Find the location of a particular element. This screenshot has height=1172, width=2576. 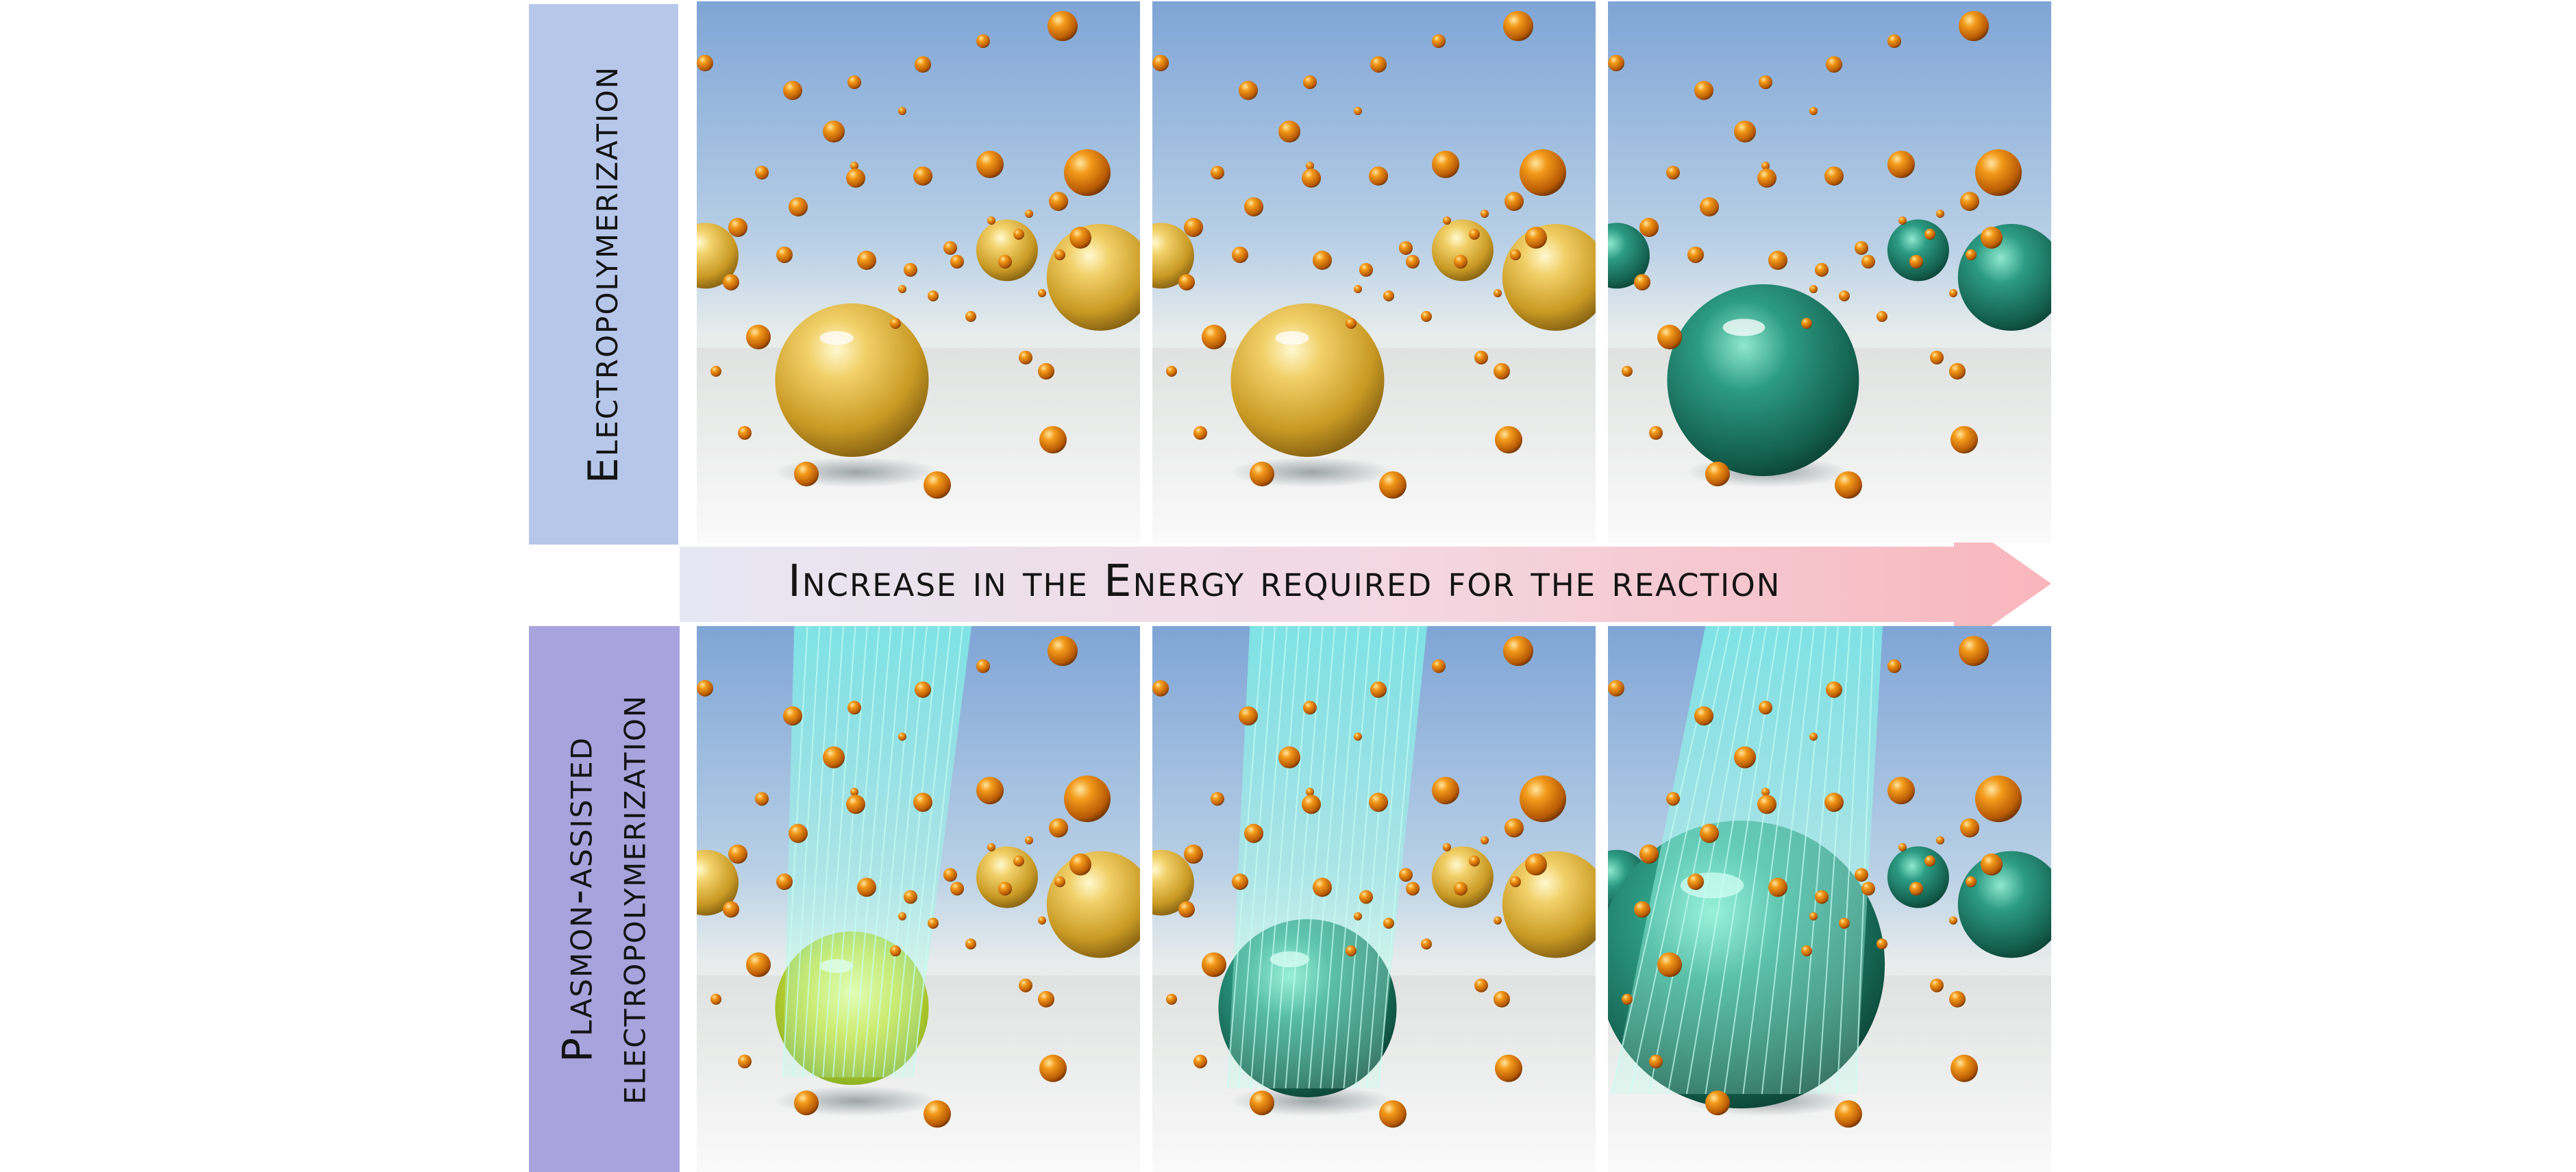

row-label-electropolymerization: Electropolymerization is located at coordinates (603, 274).